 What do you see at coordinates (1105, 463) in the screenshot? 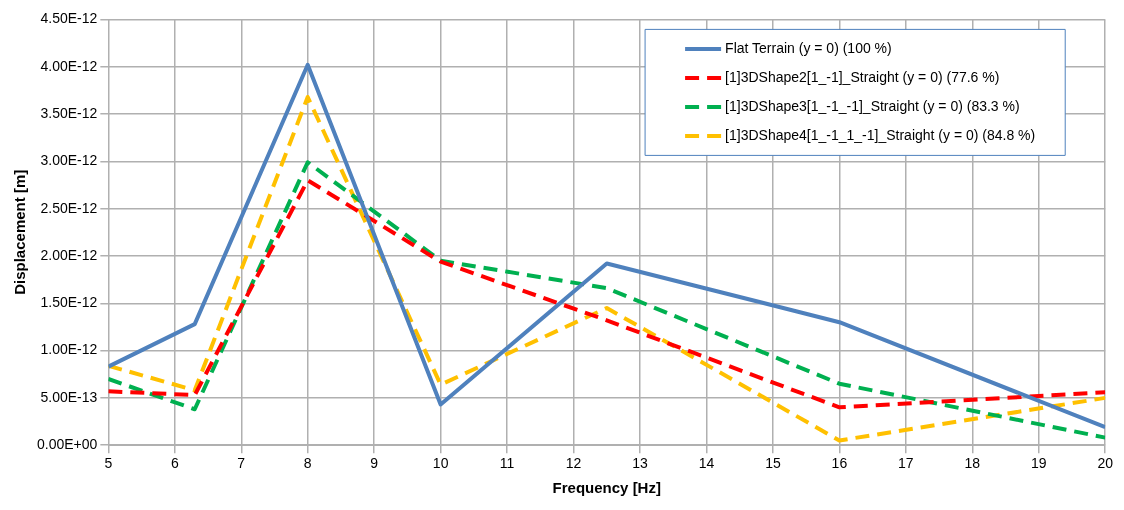
I see `x-tick-label: 20` at bounding box center [1105, 463].